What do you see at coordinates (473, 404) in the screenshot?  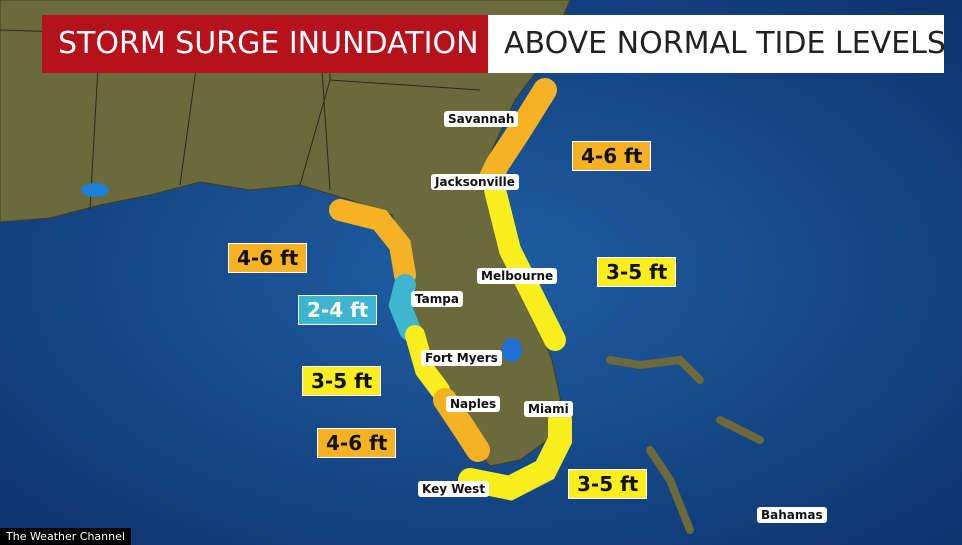 I see `city-label: Naples` at bounding box center [473, 404].